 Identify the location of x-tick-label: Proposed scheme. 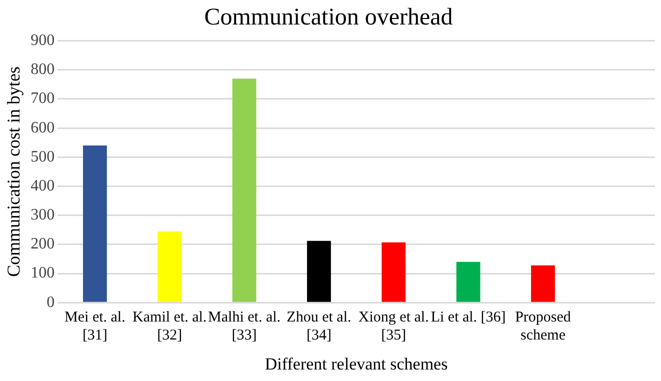
(543, 327).